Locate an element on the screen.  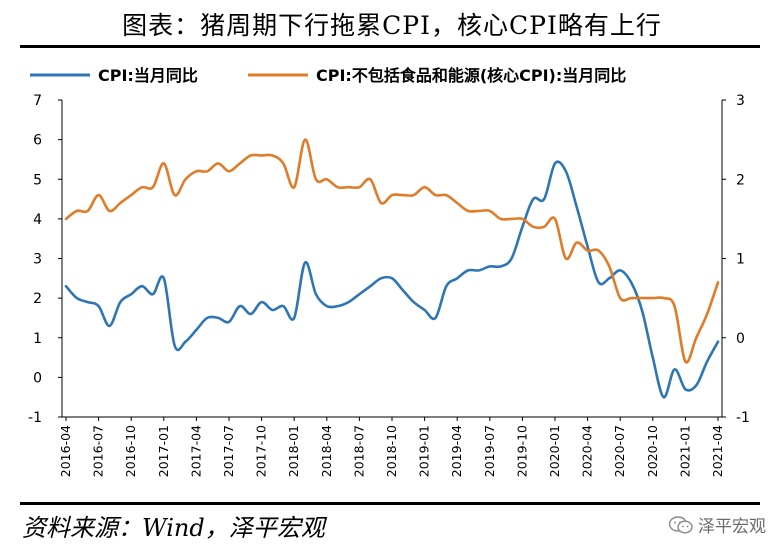
y-right-tick-label: 2 is located at coordinates (740, 180).